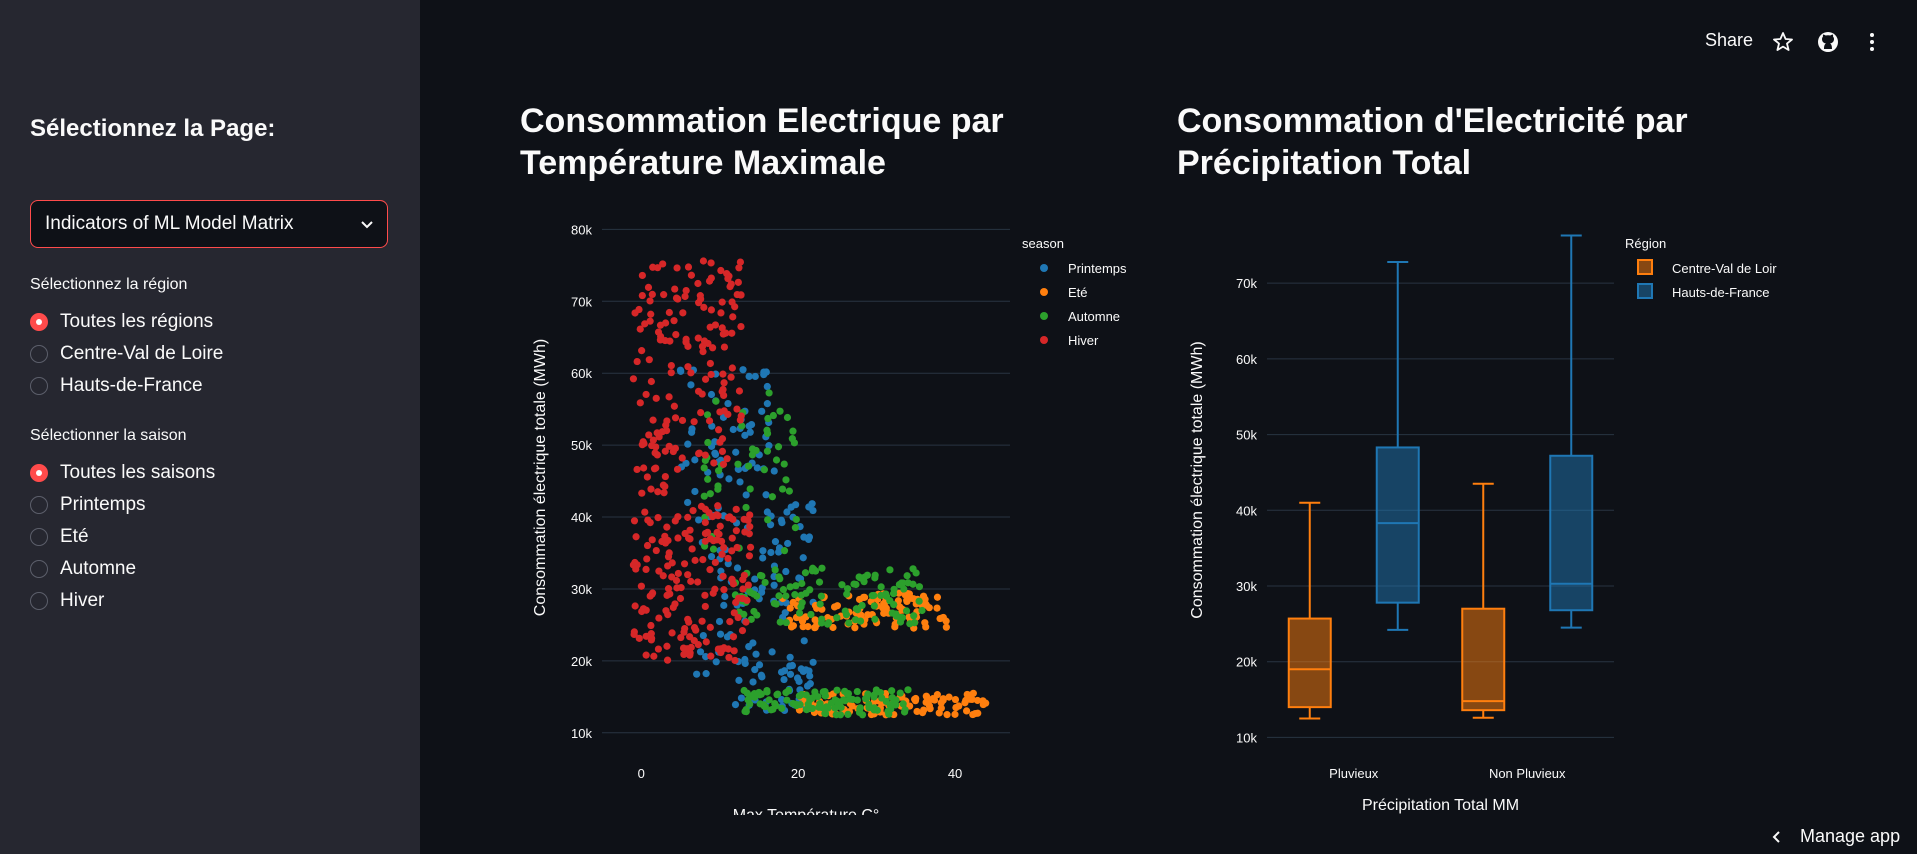 The image size is (1917, 854). Describe the element at coordinates (1850, 836) in the screenshot. I see `manage-app-label: Manage app` at that location.